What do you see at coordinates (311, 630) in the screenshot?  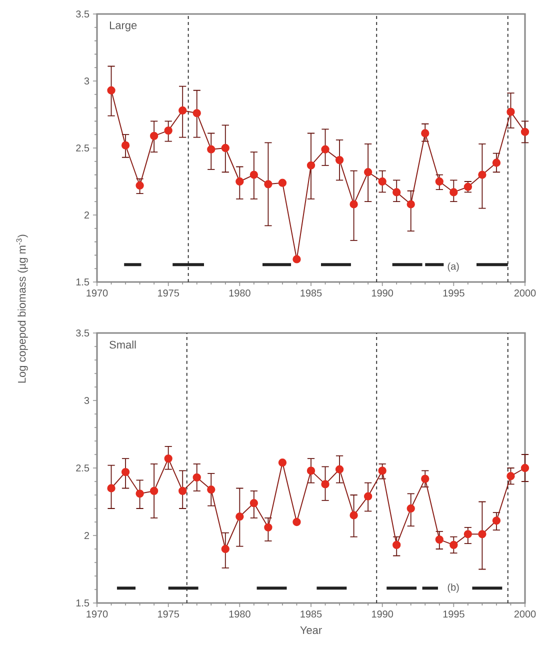 I see `x-axis-title: Year` at bounding box center [311, 630].